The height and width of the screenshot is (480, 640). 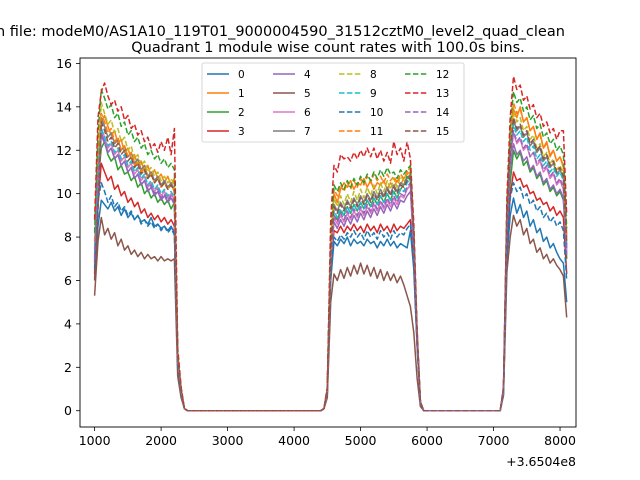 I want to click on y-tick-label: 8, so click(x=68, y=237).